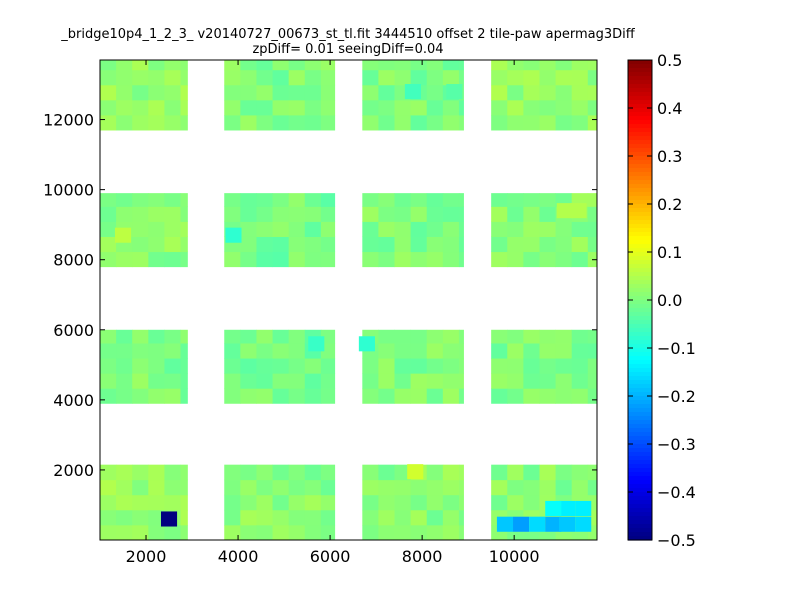  Describe the element at coordinates (73, 330) in the screenshot. I see `y-tick-label: 6000` at that location.